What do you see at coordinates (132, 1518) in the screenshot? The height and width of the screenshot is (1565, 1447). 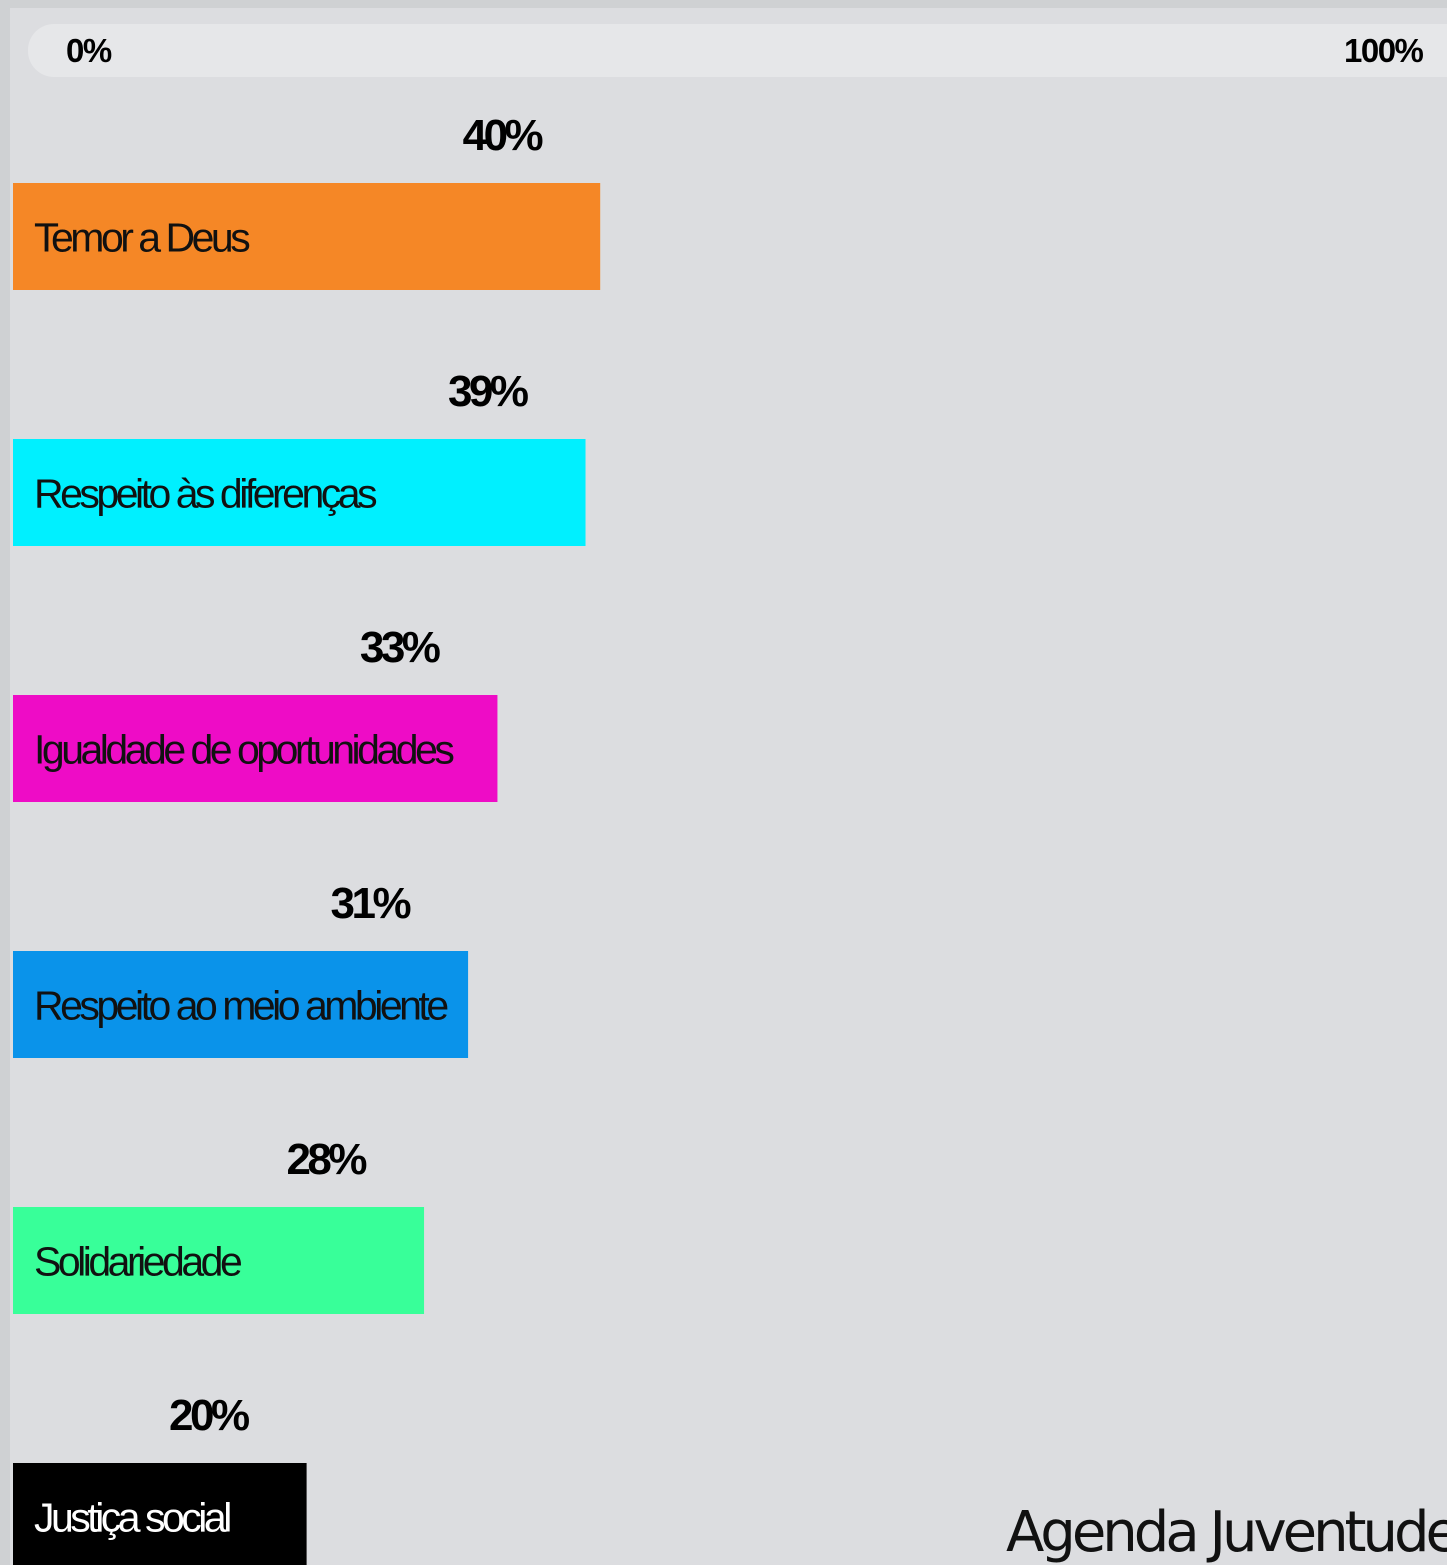 I see `bar-label-6: Justiça social` at bounding box center [132, 1518].